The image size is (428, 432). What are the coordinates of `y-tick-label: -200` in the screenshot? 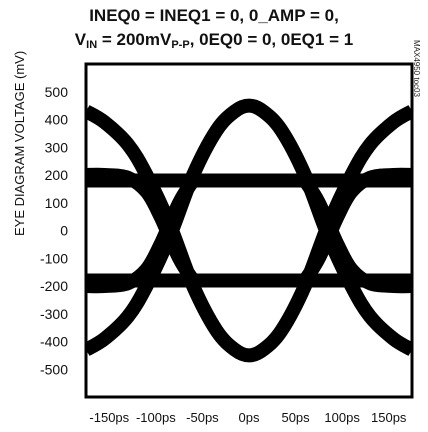 It's located at (54, 286).